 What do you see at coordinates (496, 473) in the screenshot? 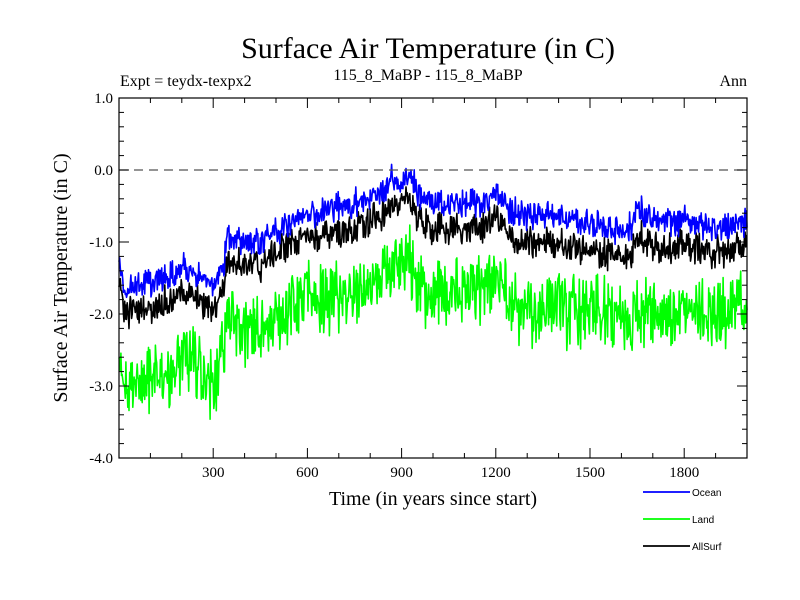
I see `x-tick-label: 1200` at bounding box center [496, 473].